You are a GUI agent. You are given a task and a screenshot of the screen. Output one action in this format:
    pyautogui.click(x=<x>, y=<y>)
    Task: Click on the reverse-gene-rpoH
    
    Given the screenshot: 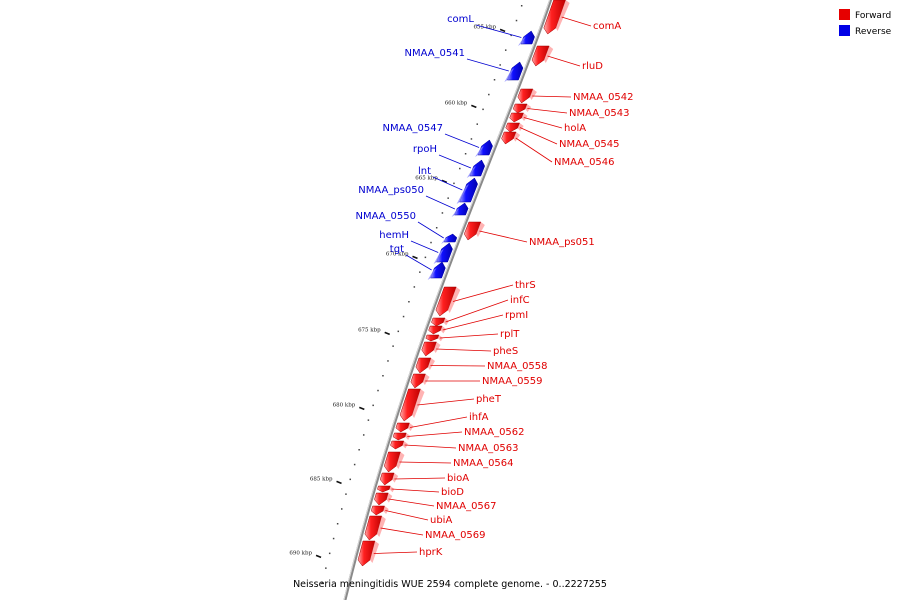 What is the action you would take?
    pyautogui.click(x=476, y=168)
    